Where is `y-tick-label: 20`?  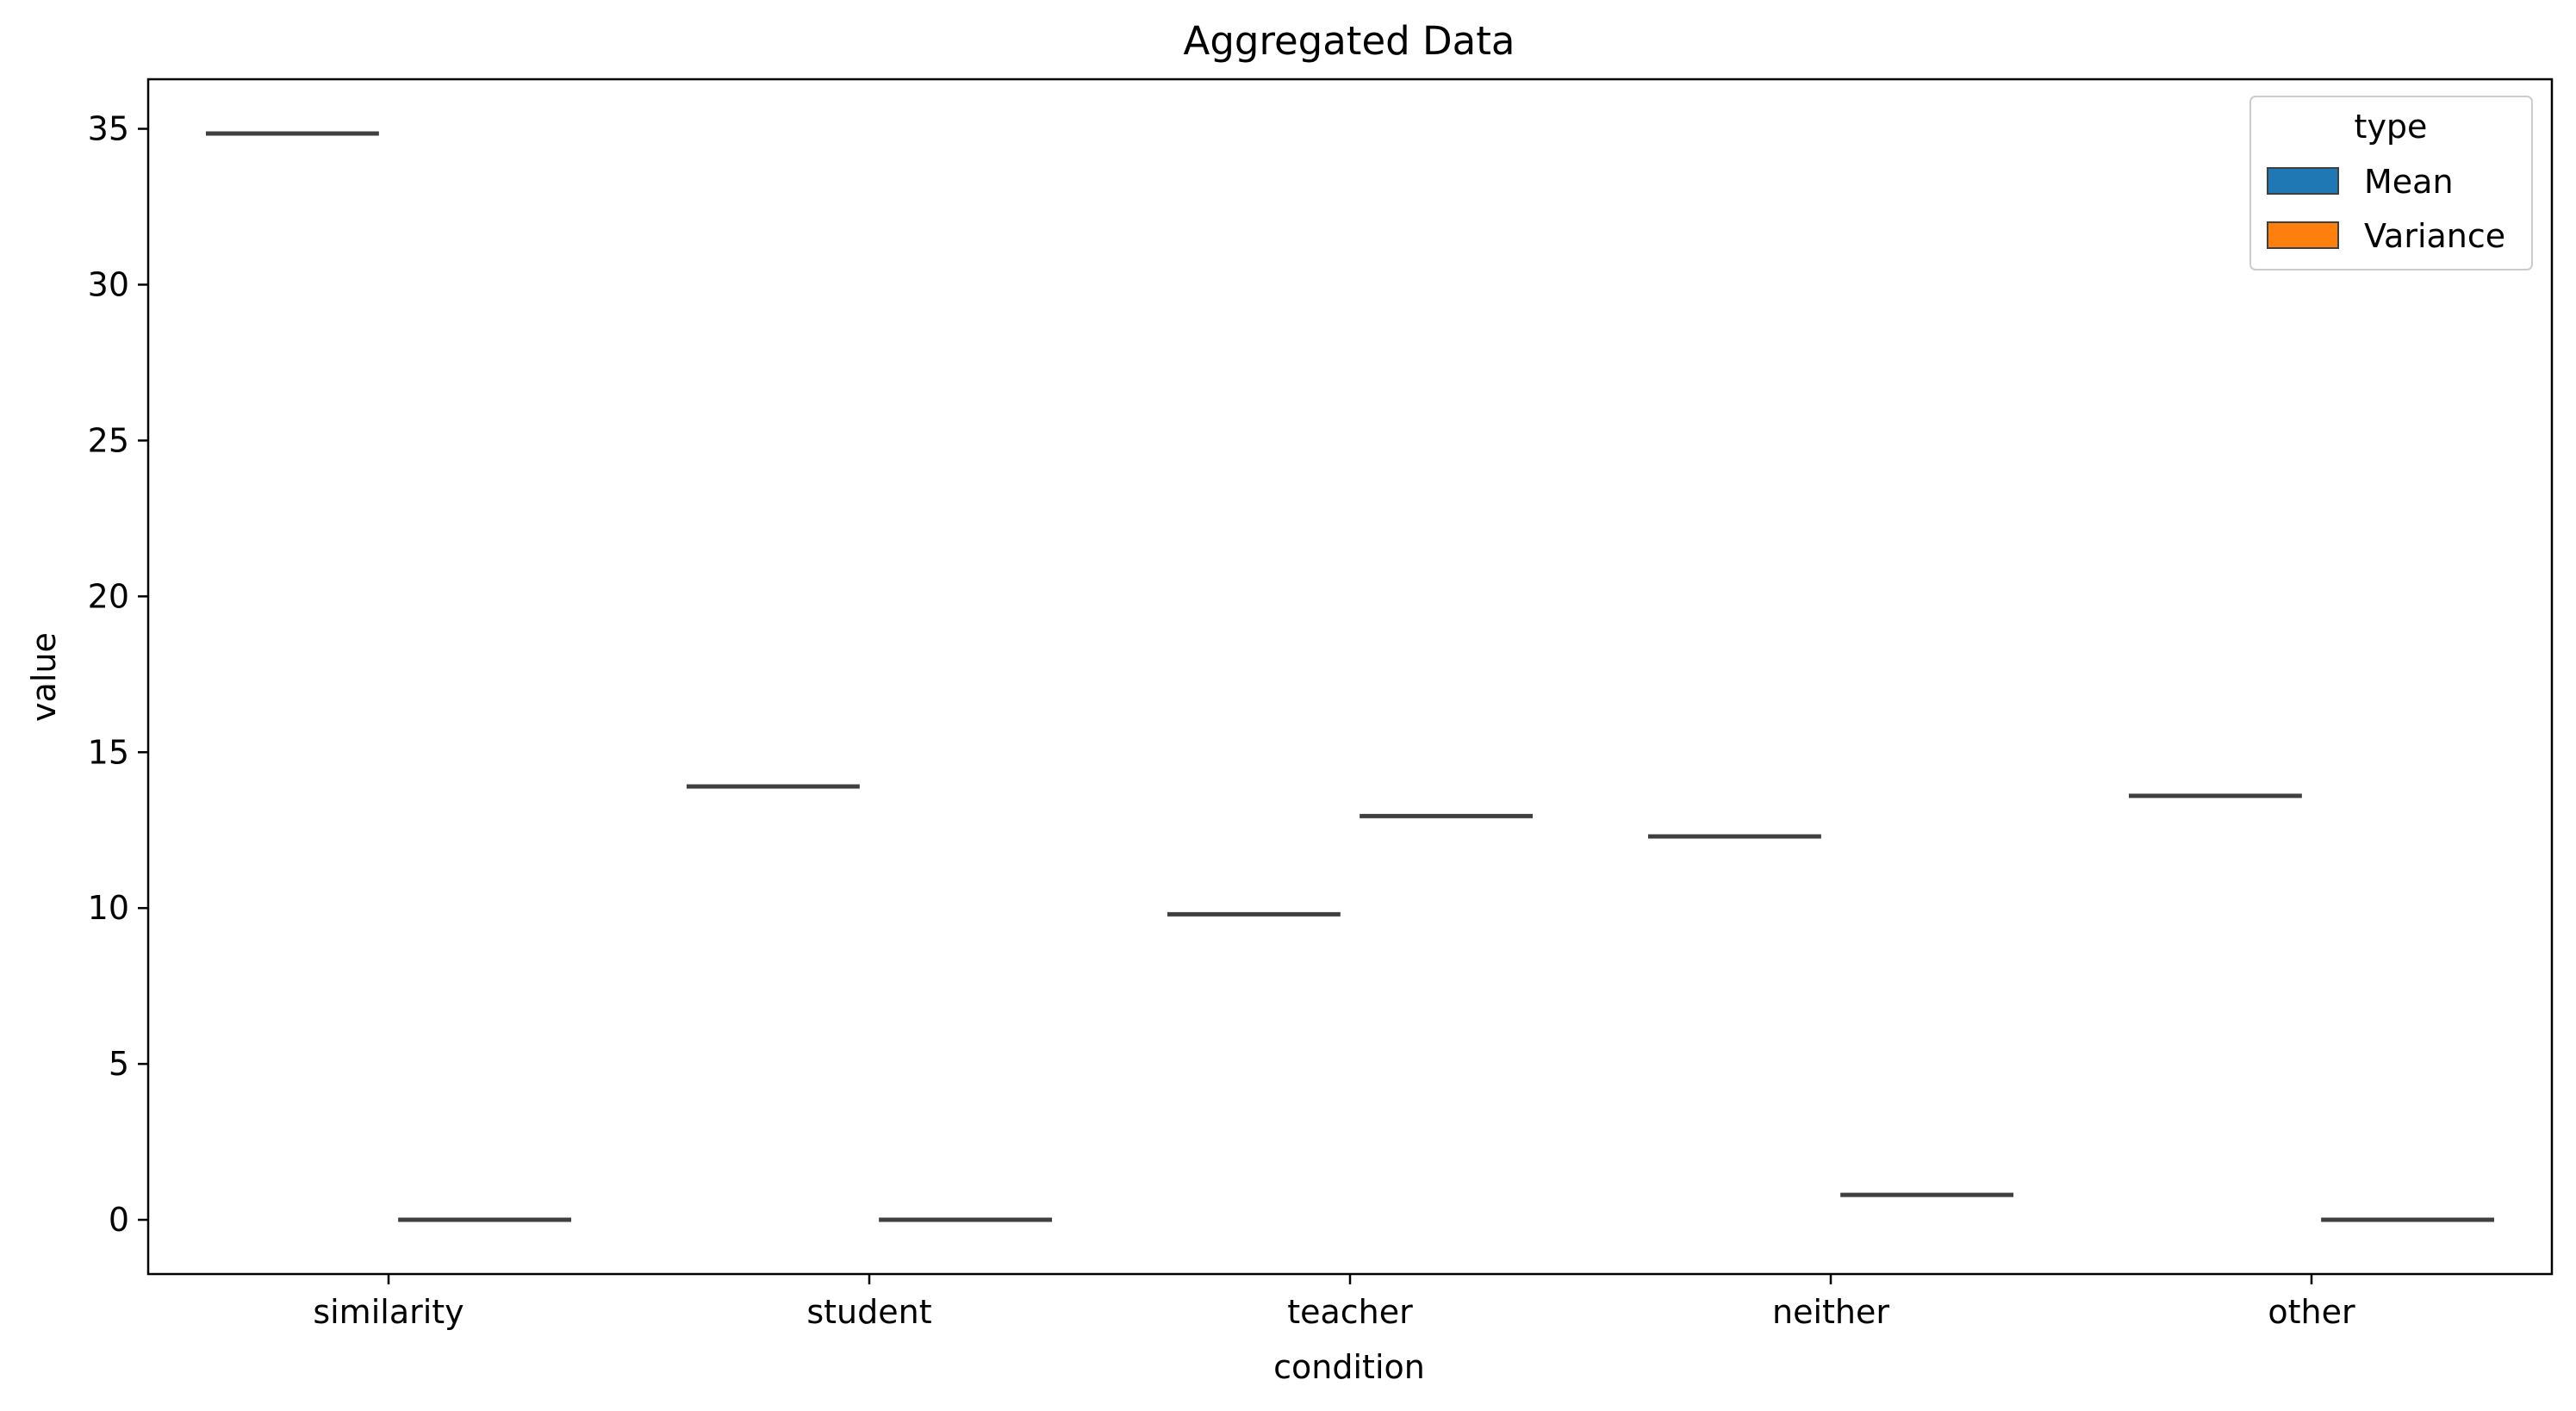 y-tick-label: 20 is located at coordinates (109, 596).